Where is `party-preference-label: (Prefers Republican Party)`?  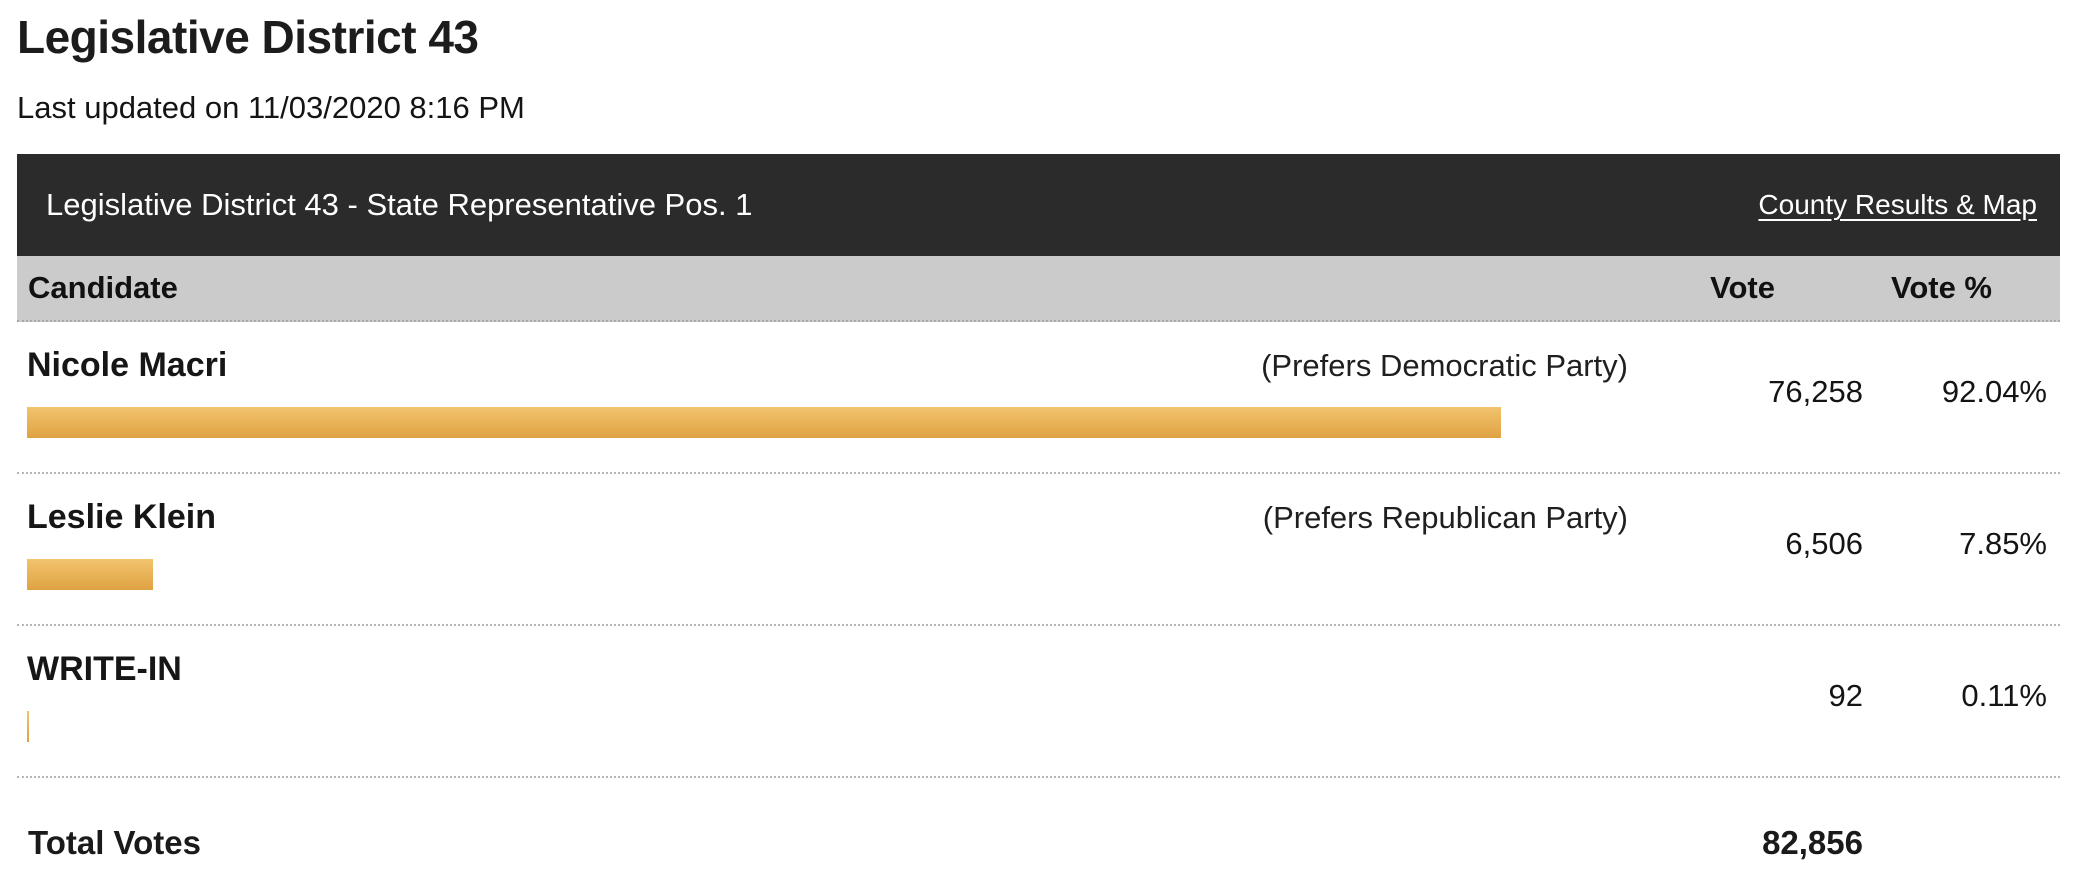 party-preference-label: (Prefers Republican Party) is located at coordinates (1445, 517).